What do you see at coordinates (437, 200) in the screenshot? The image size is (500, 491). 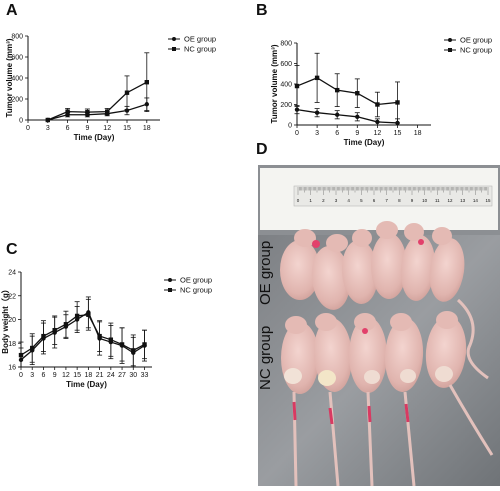 I see `ruler-number: 11` at bounding box center [437, 200].